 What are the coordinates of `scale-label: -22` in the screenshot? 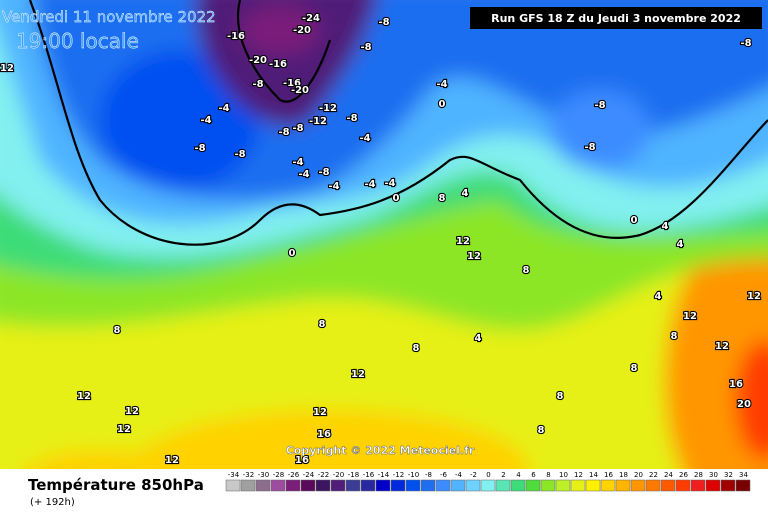 It's located at (323, 475).